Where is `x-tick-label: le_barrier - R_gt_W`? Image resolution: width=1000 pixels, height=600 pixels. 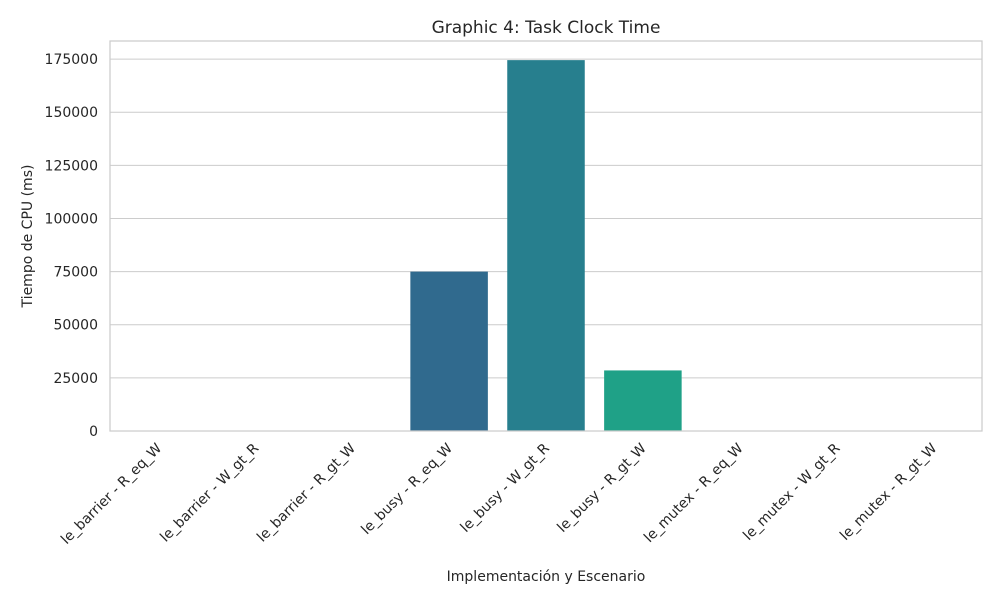 x-tick-label: le_barrier - R_gt_W is located at coordinates (306, 492).